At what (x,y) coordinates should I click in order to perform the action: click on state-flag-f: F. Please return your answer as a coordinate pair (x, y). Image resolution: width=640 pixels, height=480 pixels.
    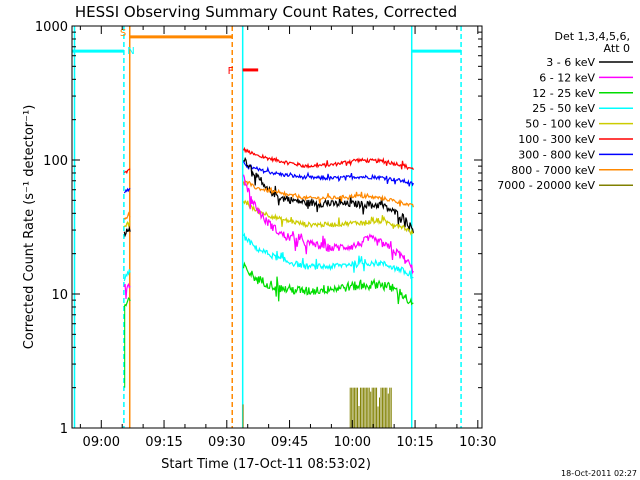
    Looking at the image, I should click on (231, 71).